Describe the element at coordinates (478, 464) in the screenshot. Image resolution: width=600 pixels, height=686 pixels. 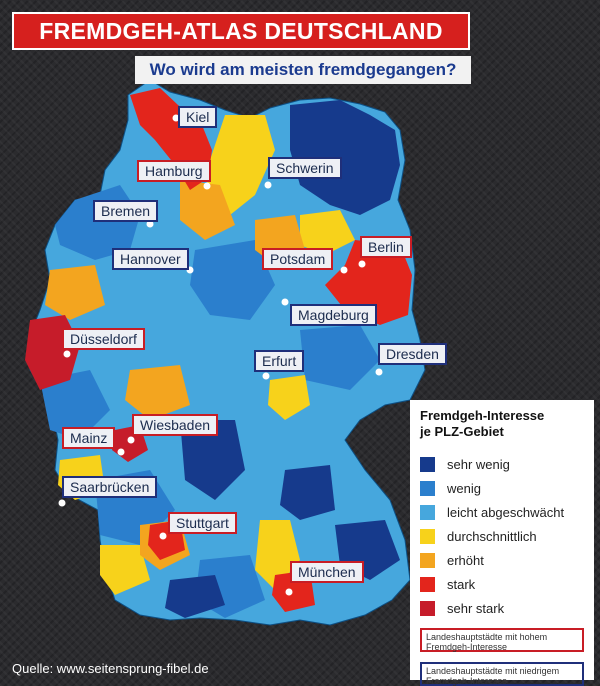
I see `legend-label: sehr wenig` at that location.